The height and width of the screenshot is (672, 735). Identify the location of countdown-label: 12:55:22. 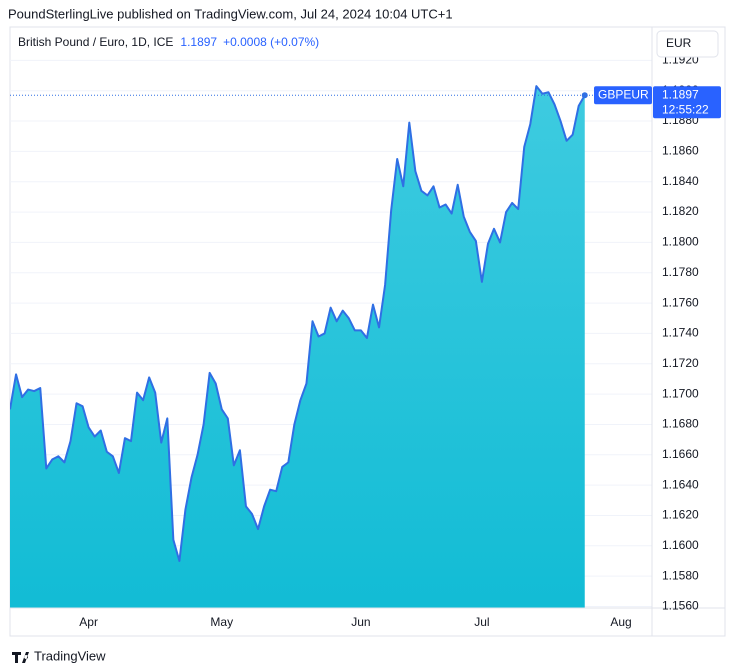
(685, 109).